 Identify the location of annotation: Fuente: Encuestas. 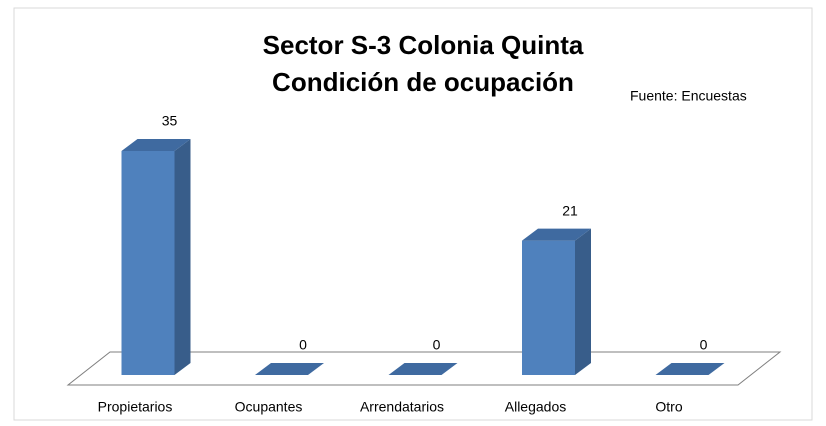
(688, 96).